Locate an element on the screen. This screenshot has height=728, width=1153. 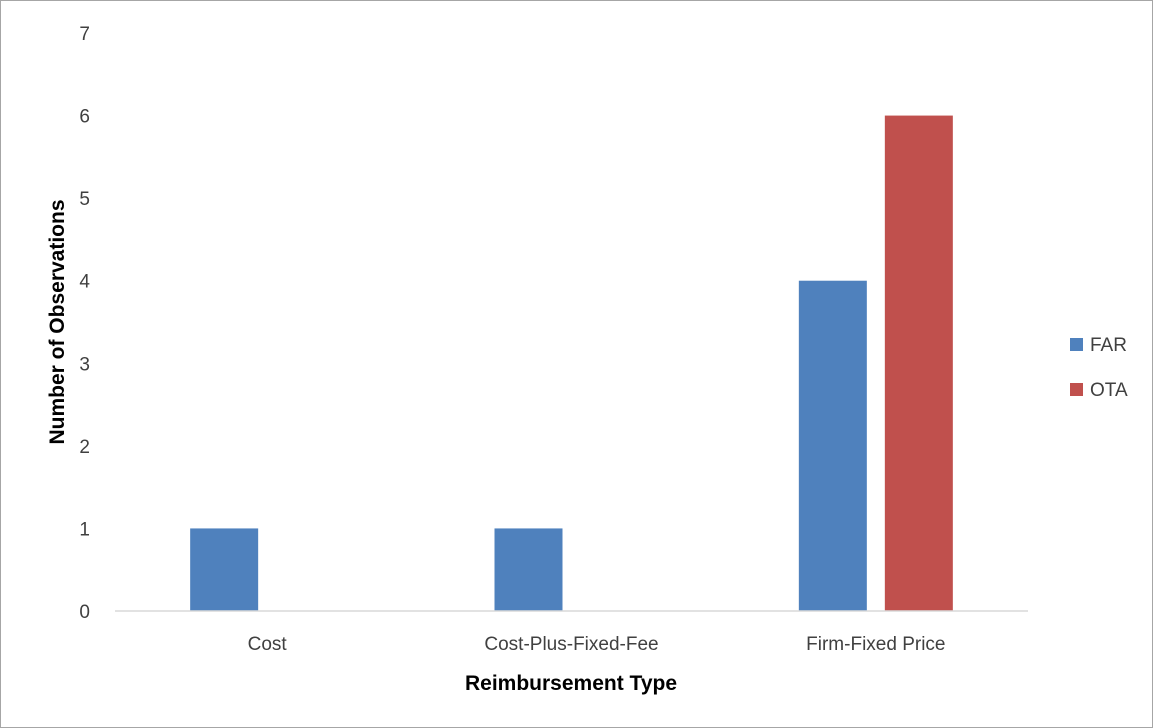
legend-label-ota: OTA is located at coordinates (1109, 390).